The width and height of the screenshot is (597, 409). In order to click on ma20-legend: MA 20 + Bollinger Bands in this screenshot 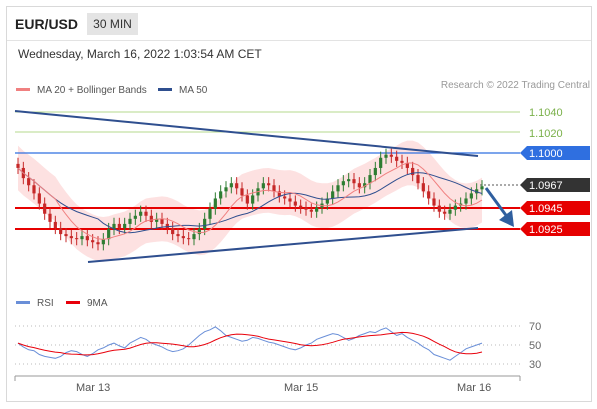, I will do `click(81, 90)`.